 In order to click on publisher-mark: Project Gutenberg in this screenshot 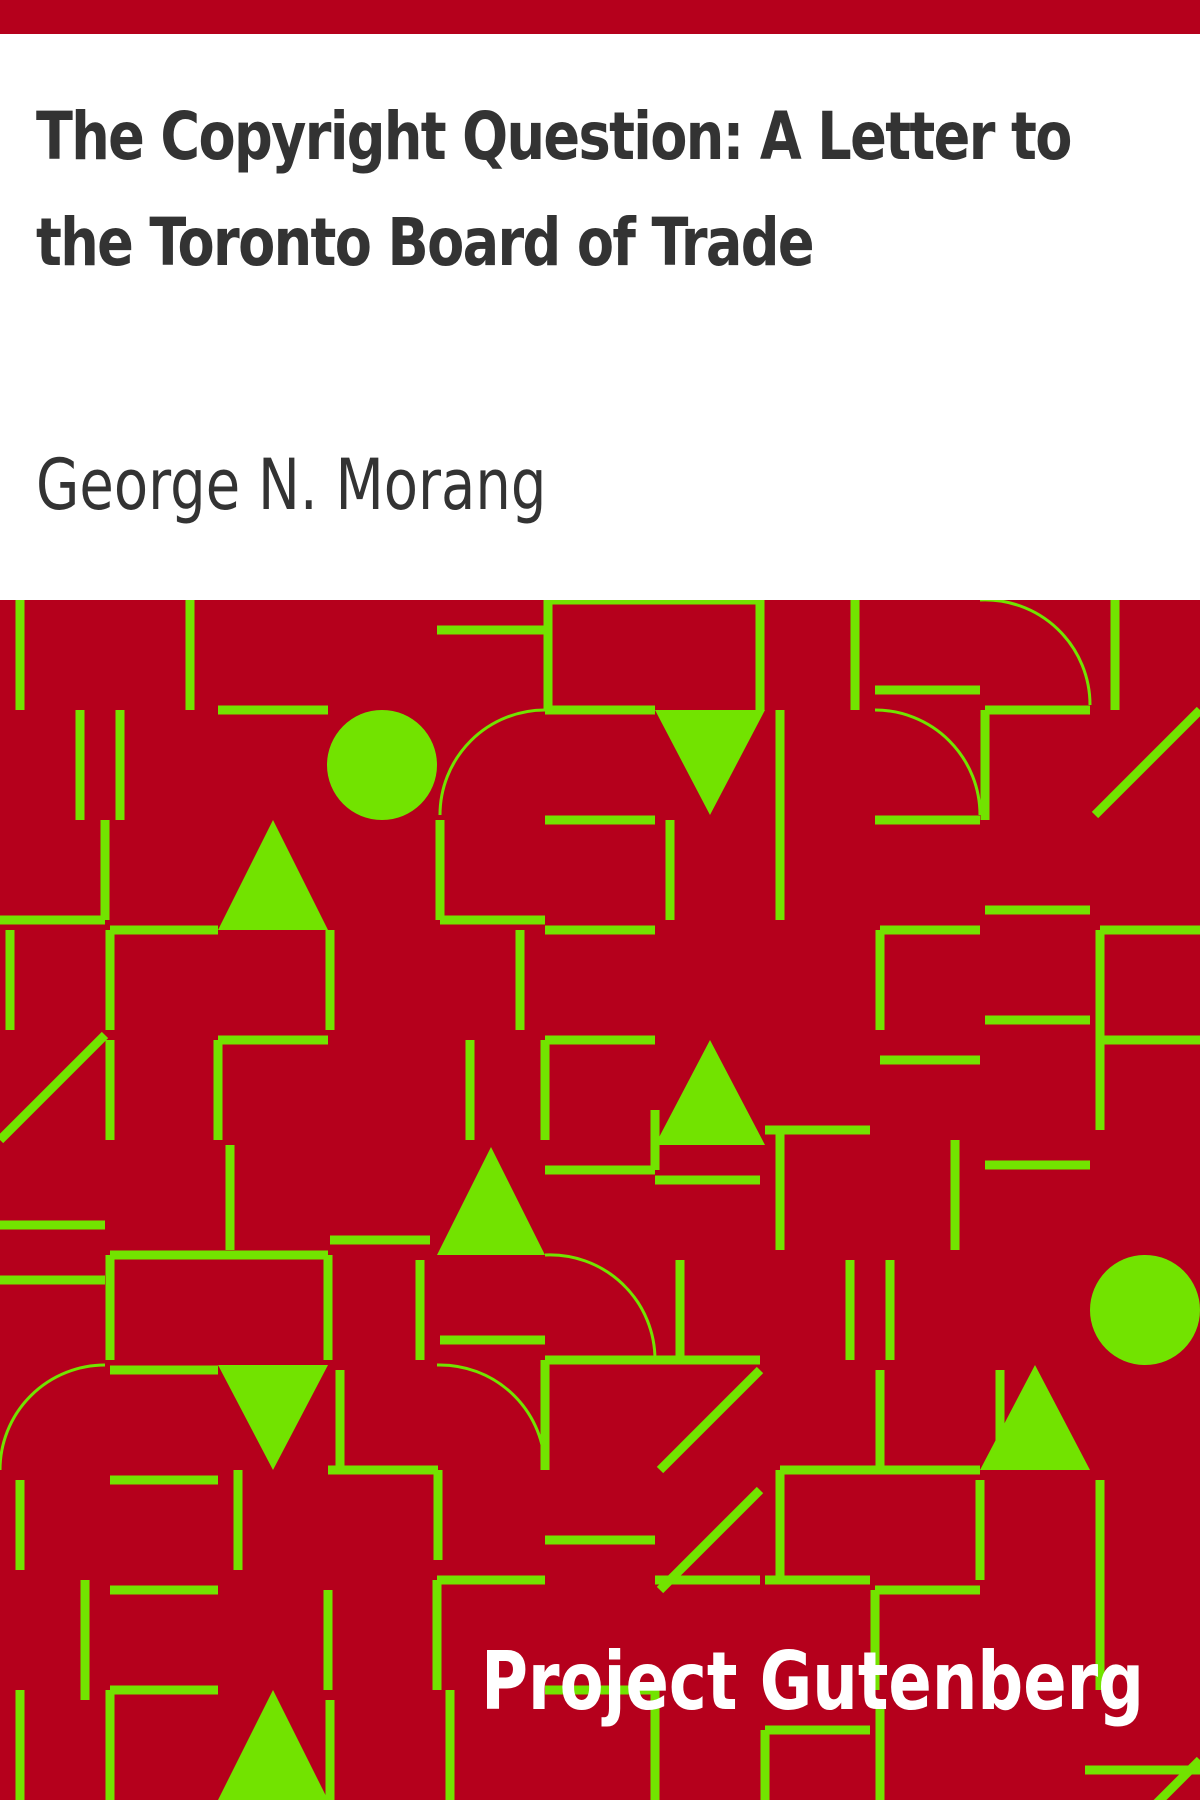, I will do `click(812, 1681)`.